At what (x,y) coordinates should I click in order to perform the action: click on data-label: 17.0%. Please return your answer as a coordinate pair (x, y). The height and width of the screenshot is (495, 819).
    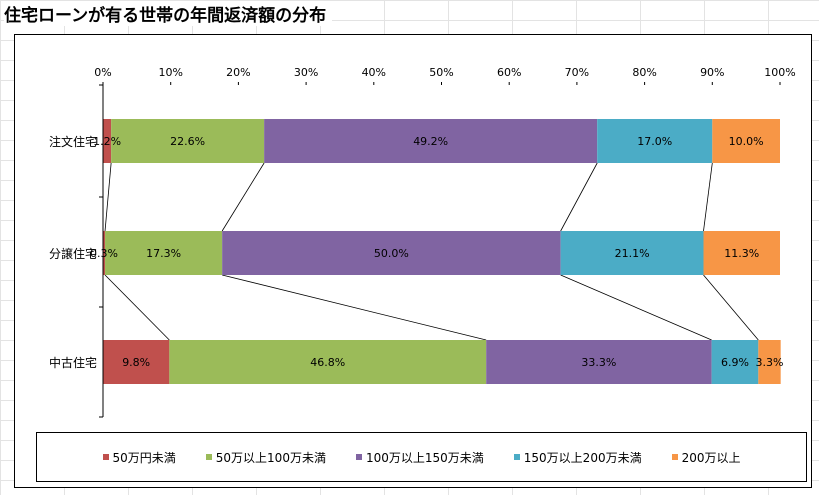
    Looking at the image, I should click on (654, 141).